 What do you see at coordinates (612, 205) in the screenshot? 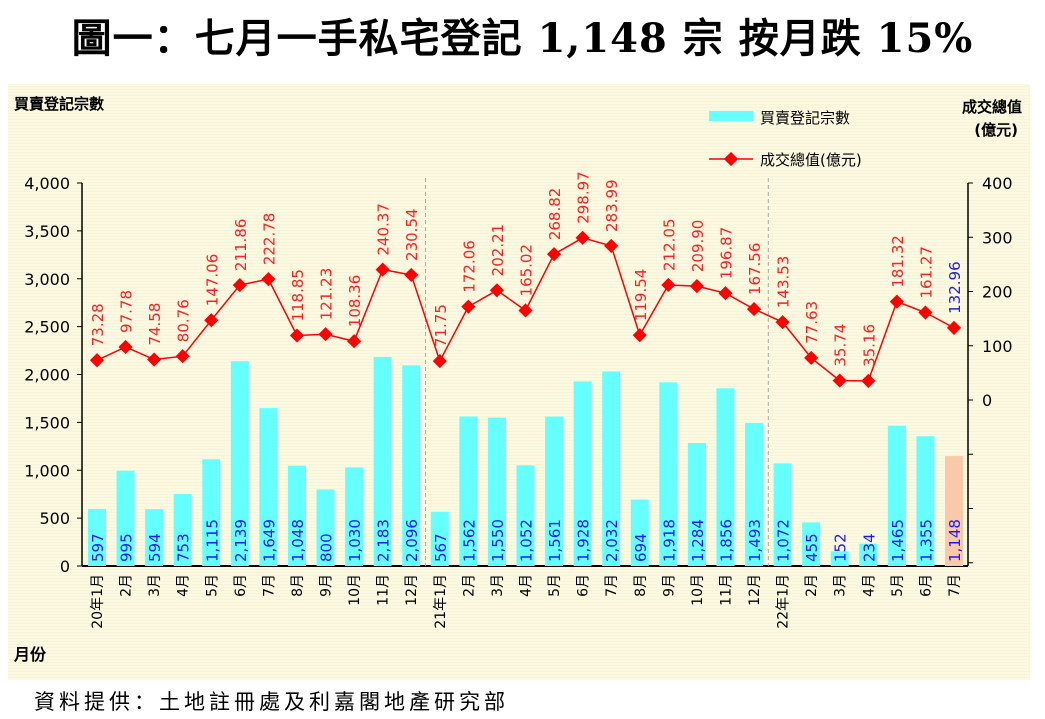
I see `line-value-label: 283.99` at bounding box center [612, 205].